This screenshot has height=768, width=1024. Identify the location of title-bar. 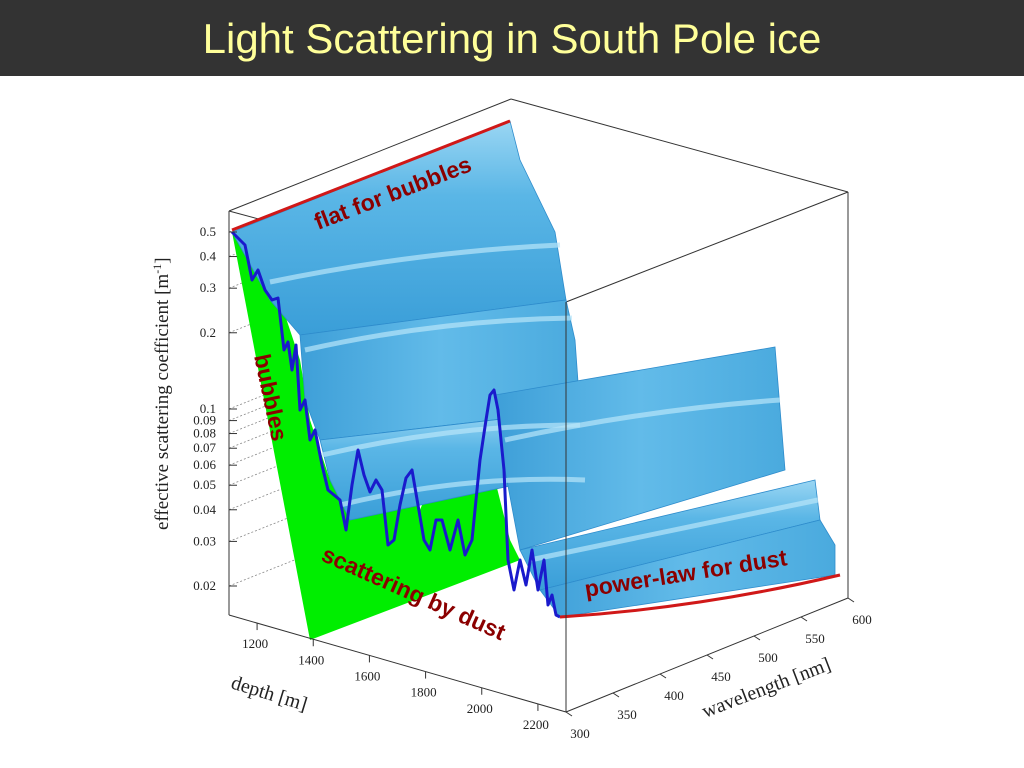
(512, 38).